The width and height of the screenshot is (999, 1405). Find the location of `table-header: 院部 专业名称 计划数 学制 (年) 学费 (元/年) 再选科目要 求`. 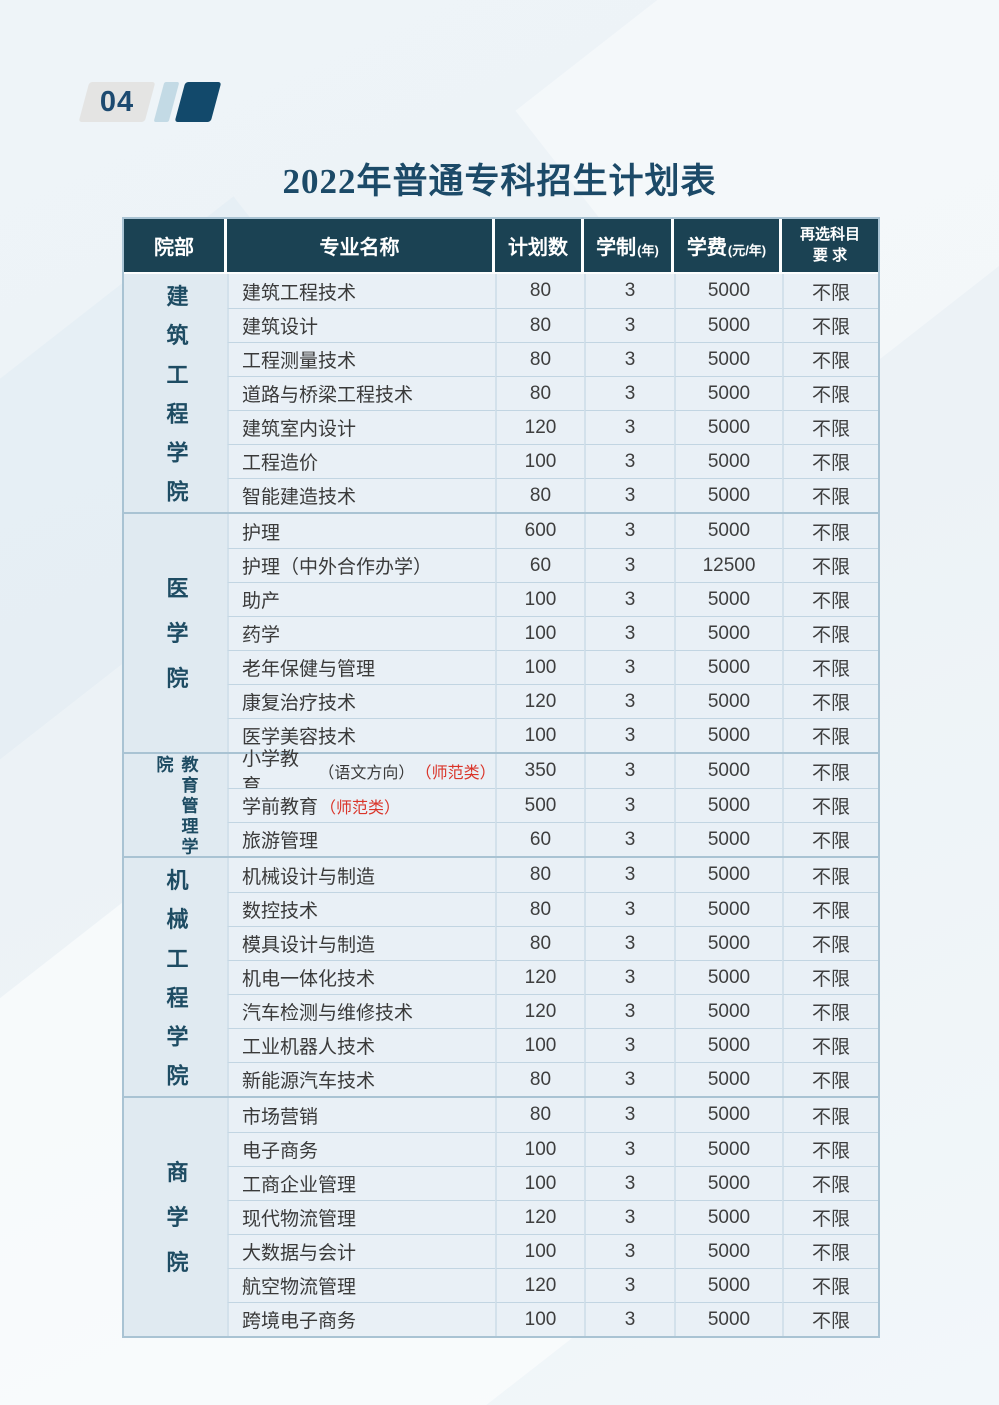

table-header: 院部 专业名称 计划数 学制 (年) 学费 (元/年) 再选科目要 求 is located at coordinates (501, 246).